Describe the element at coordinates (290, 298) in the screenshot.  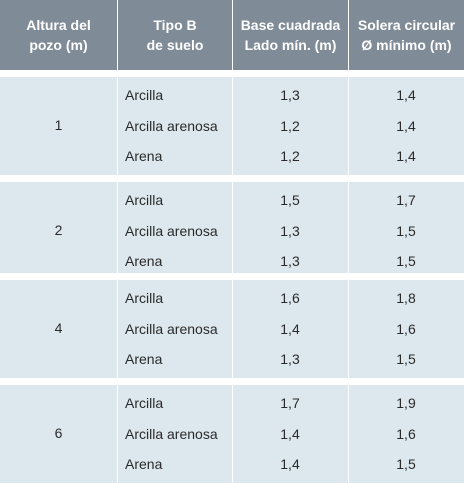
I see `min-side-cell: 1,6` at that location.